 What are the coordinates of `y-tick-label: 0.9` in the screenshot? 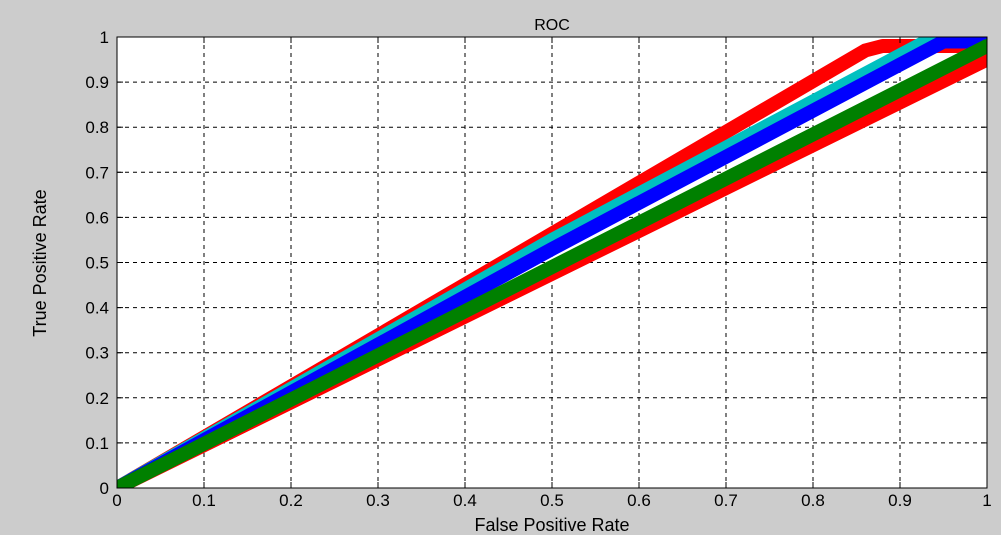 It's located at (97, 82).